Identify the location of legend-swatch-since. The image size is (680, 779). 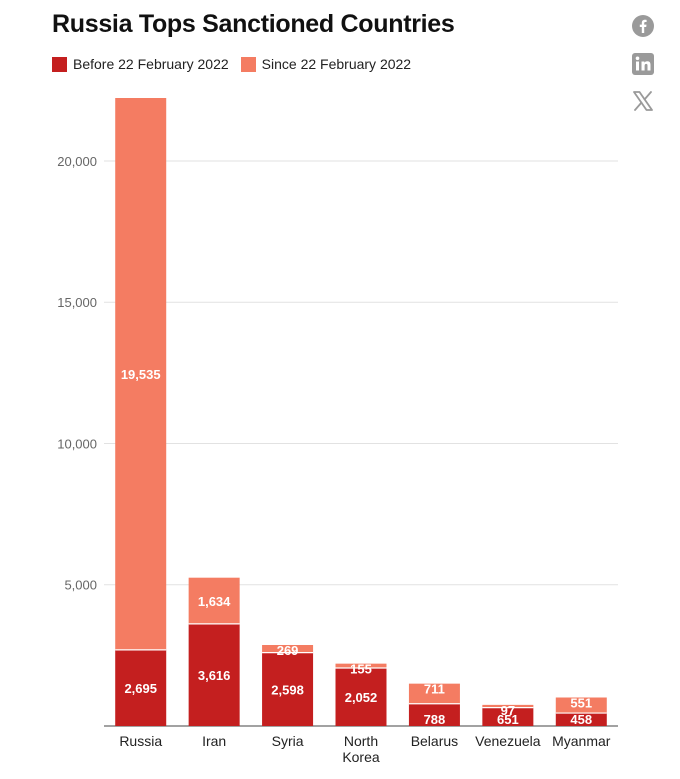
(248, 64).